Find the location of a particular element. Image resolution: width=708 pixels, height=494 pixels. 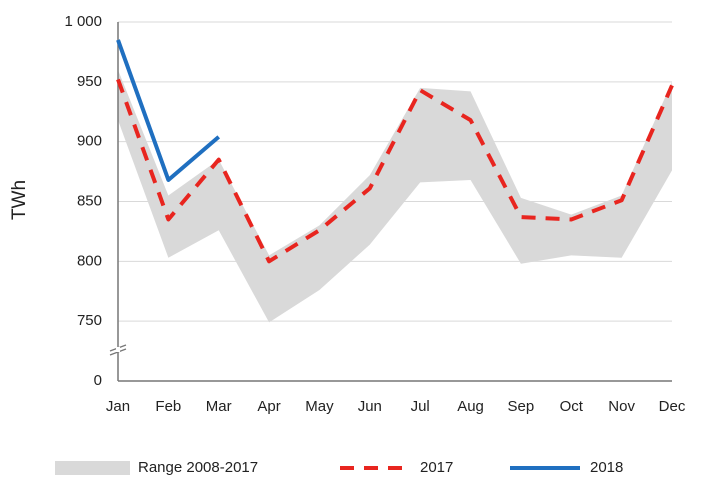

x-tick-label: May is located at coordinates (319, 406).